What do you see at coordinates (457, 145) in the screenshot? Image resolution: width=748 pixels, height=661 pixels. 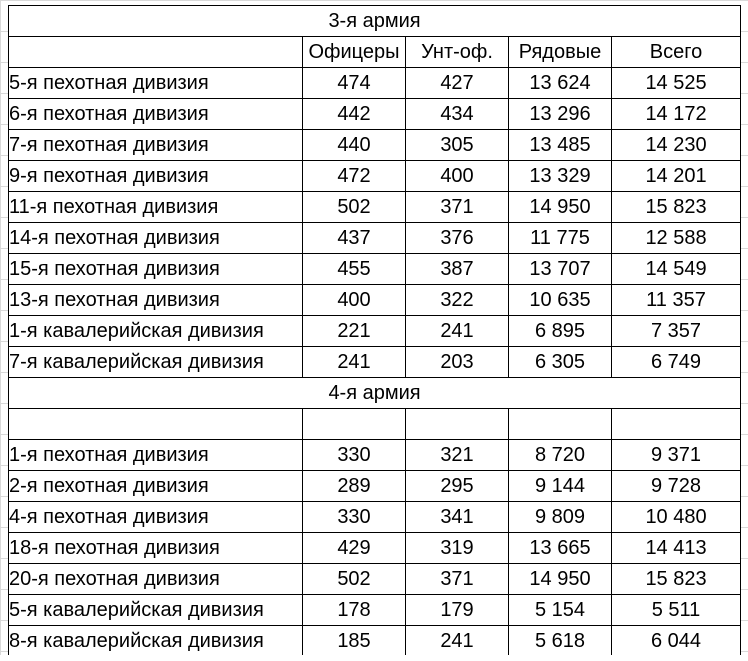 I see `nco-cell: 305` at bounding box center [457, 145].